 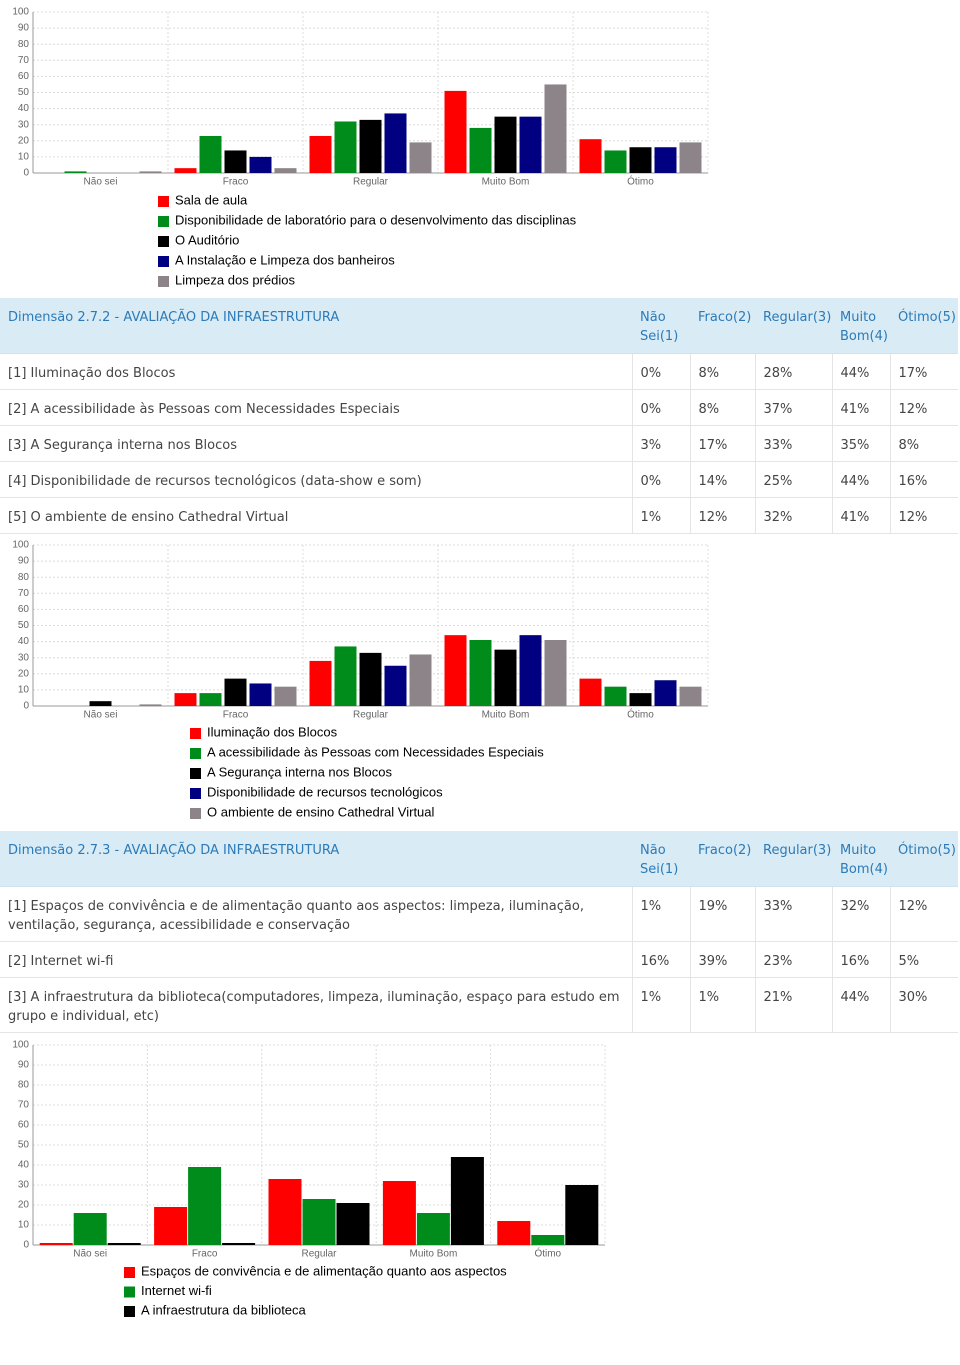 I want to click on legend-label: Limpeza dos prédios, so click(x=235, y=279).